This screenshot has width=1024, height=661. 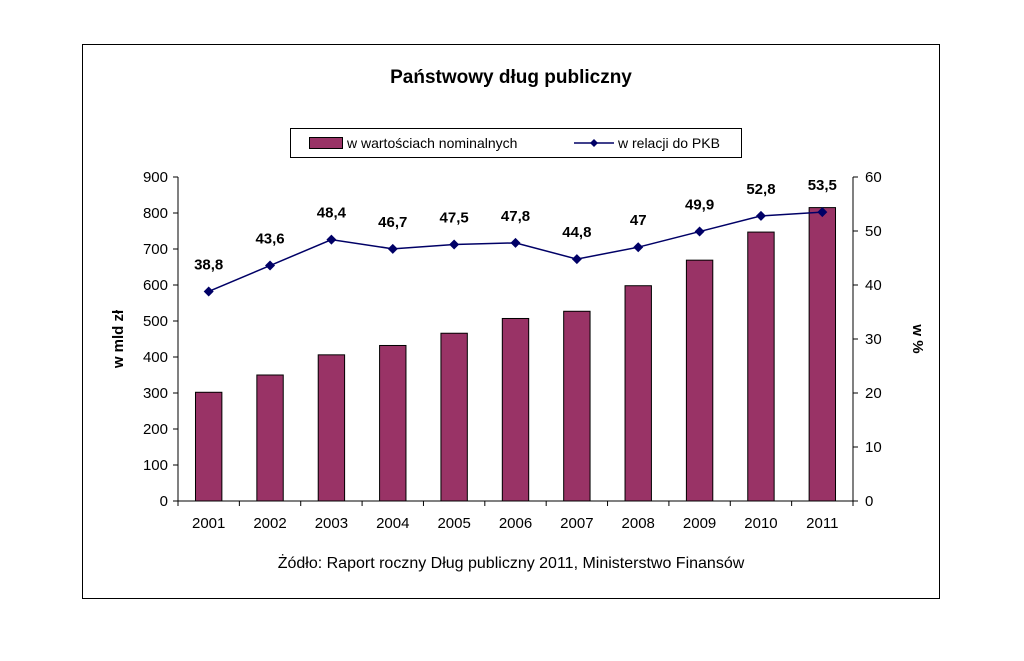 I want to click on left-tick-label: 100, so click(x=155, y=465).